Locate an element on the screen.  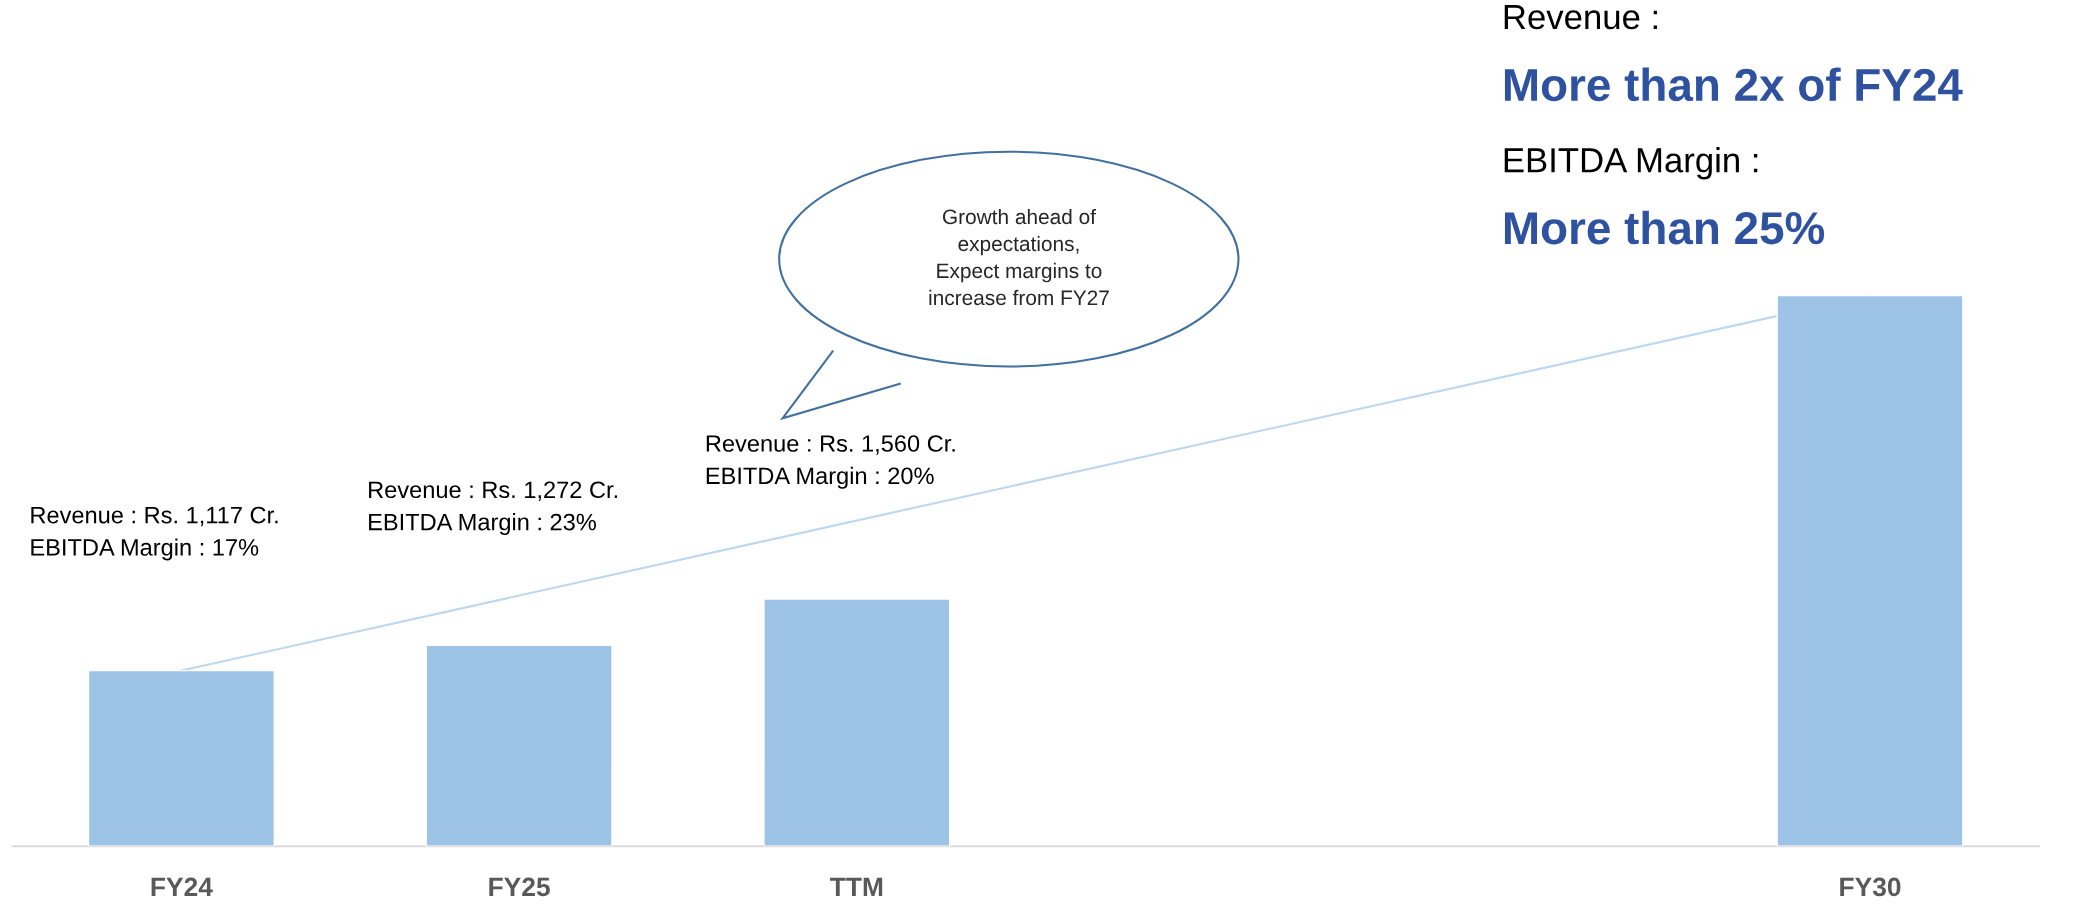
x-tick-label: FY30 is located at coordinates (1870, 887).